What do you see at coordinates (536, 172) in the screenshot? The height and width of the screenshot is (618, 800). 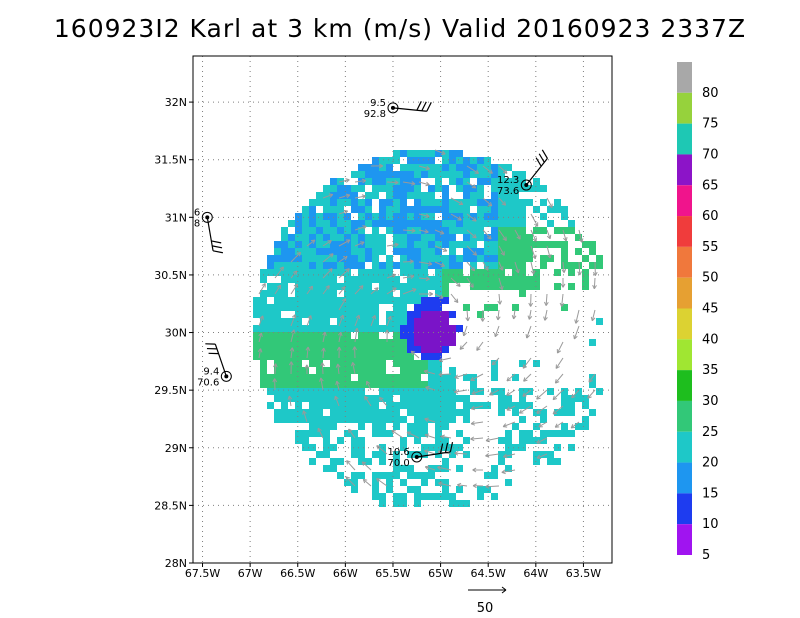 I see `wind-barb` at bounding box center [536, 172].